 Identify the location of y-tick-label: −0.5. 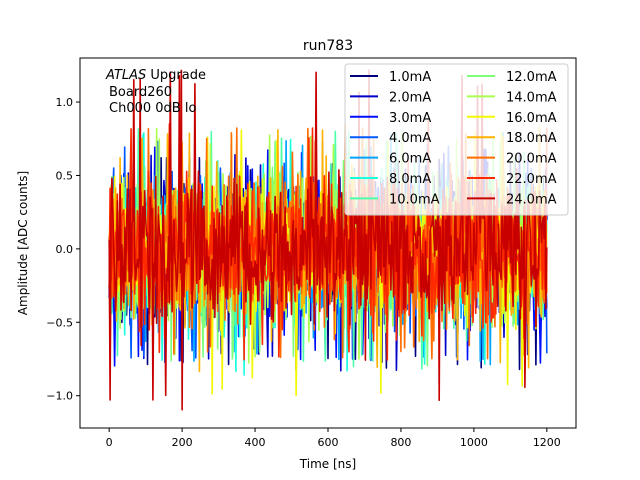
(59, 322).